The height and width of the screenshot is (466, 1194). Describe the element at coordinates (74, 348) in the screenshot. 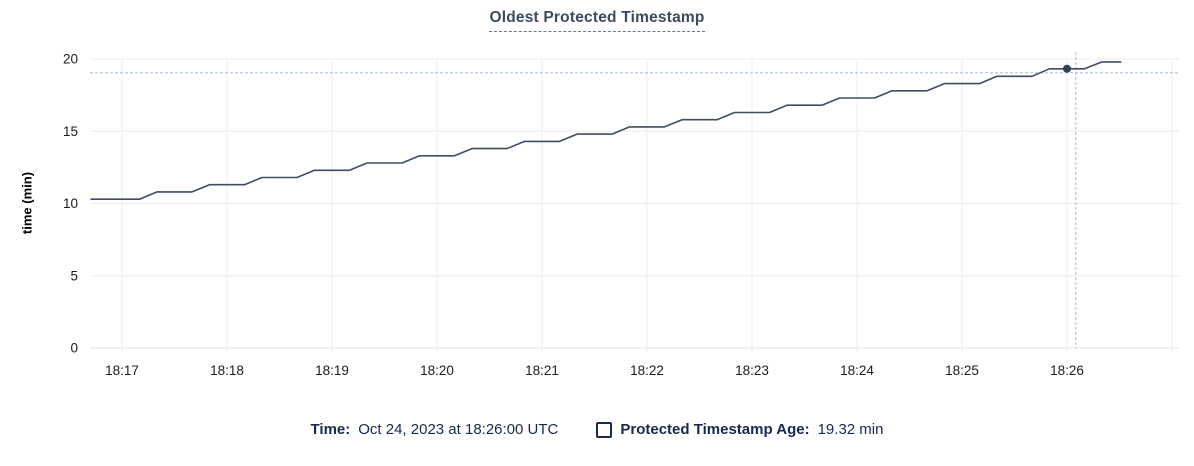

I see `y-tick-label: 0` at that location.